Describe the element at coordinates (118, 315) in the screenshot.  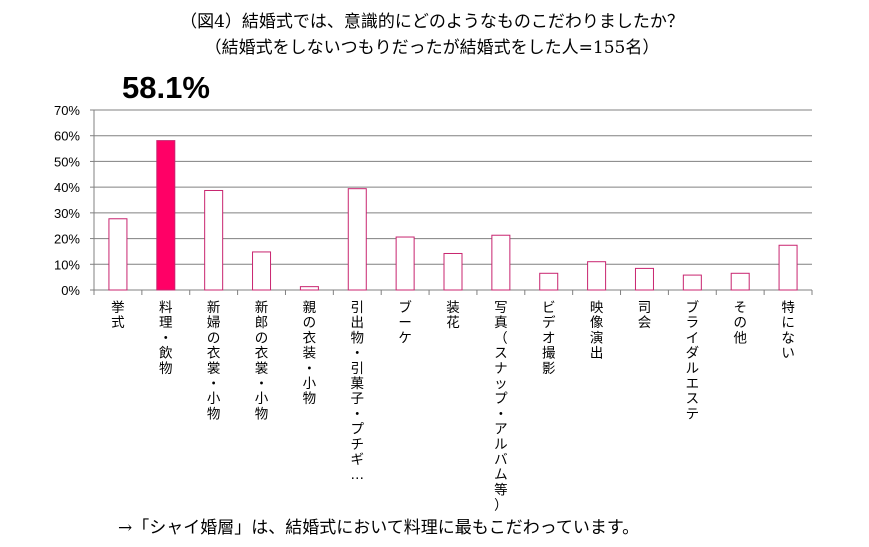
I see `category-label: 挙式` at that location.